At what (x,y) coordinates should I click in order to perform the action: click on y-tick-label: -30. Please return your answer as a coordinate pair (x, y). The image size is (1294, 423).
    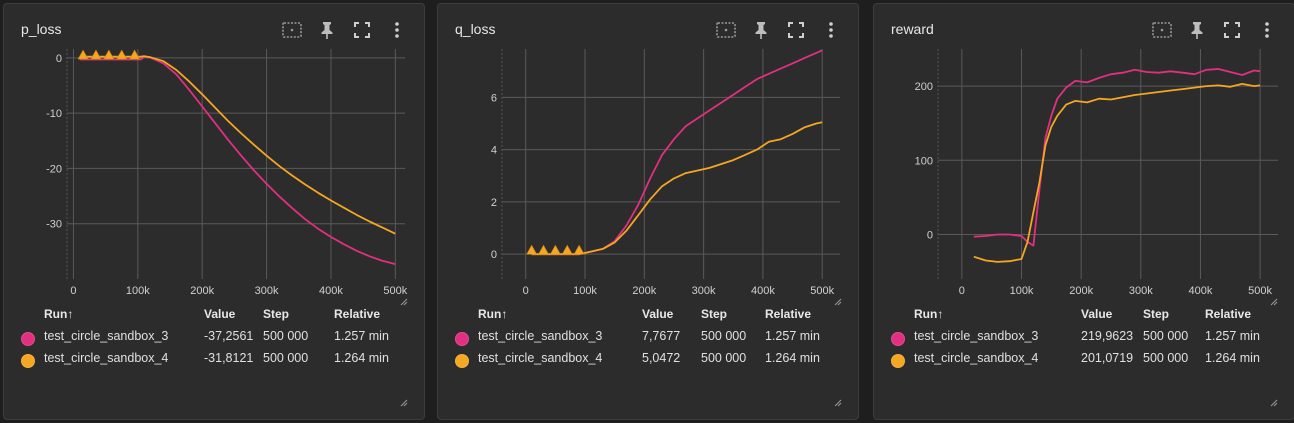
    Looking at the image, I should click on (54, 225).